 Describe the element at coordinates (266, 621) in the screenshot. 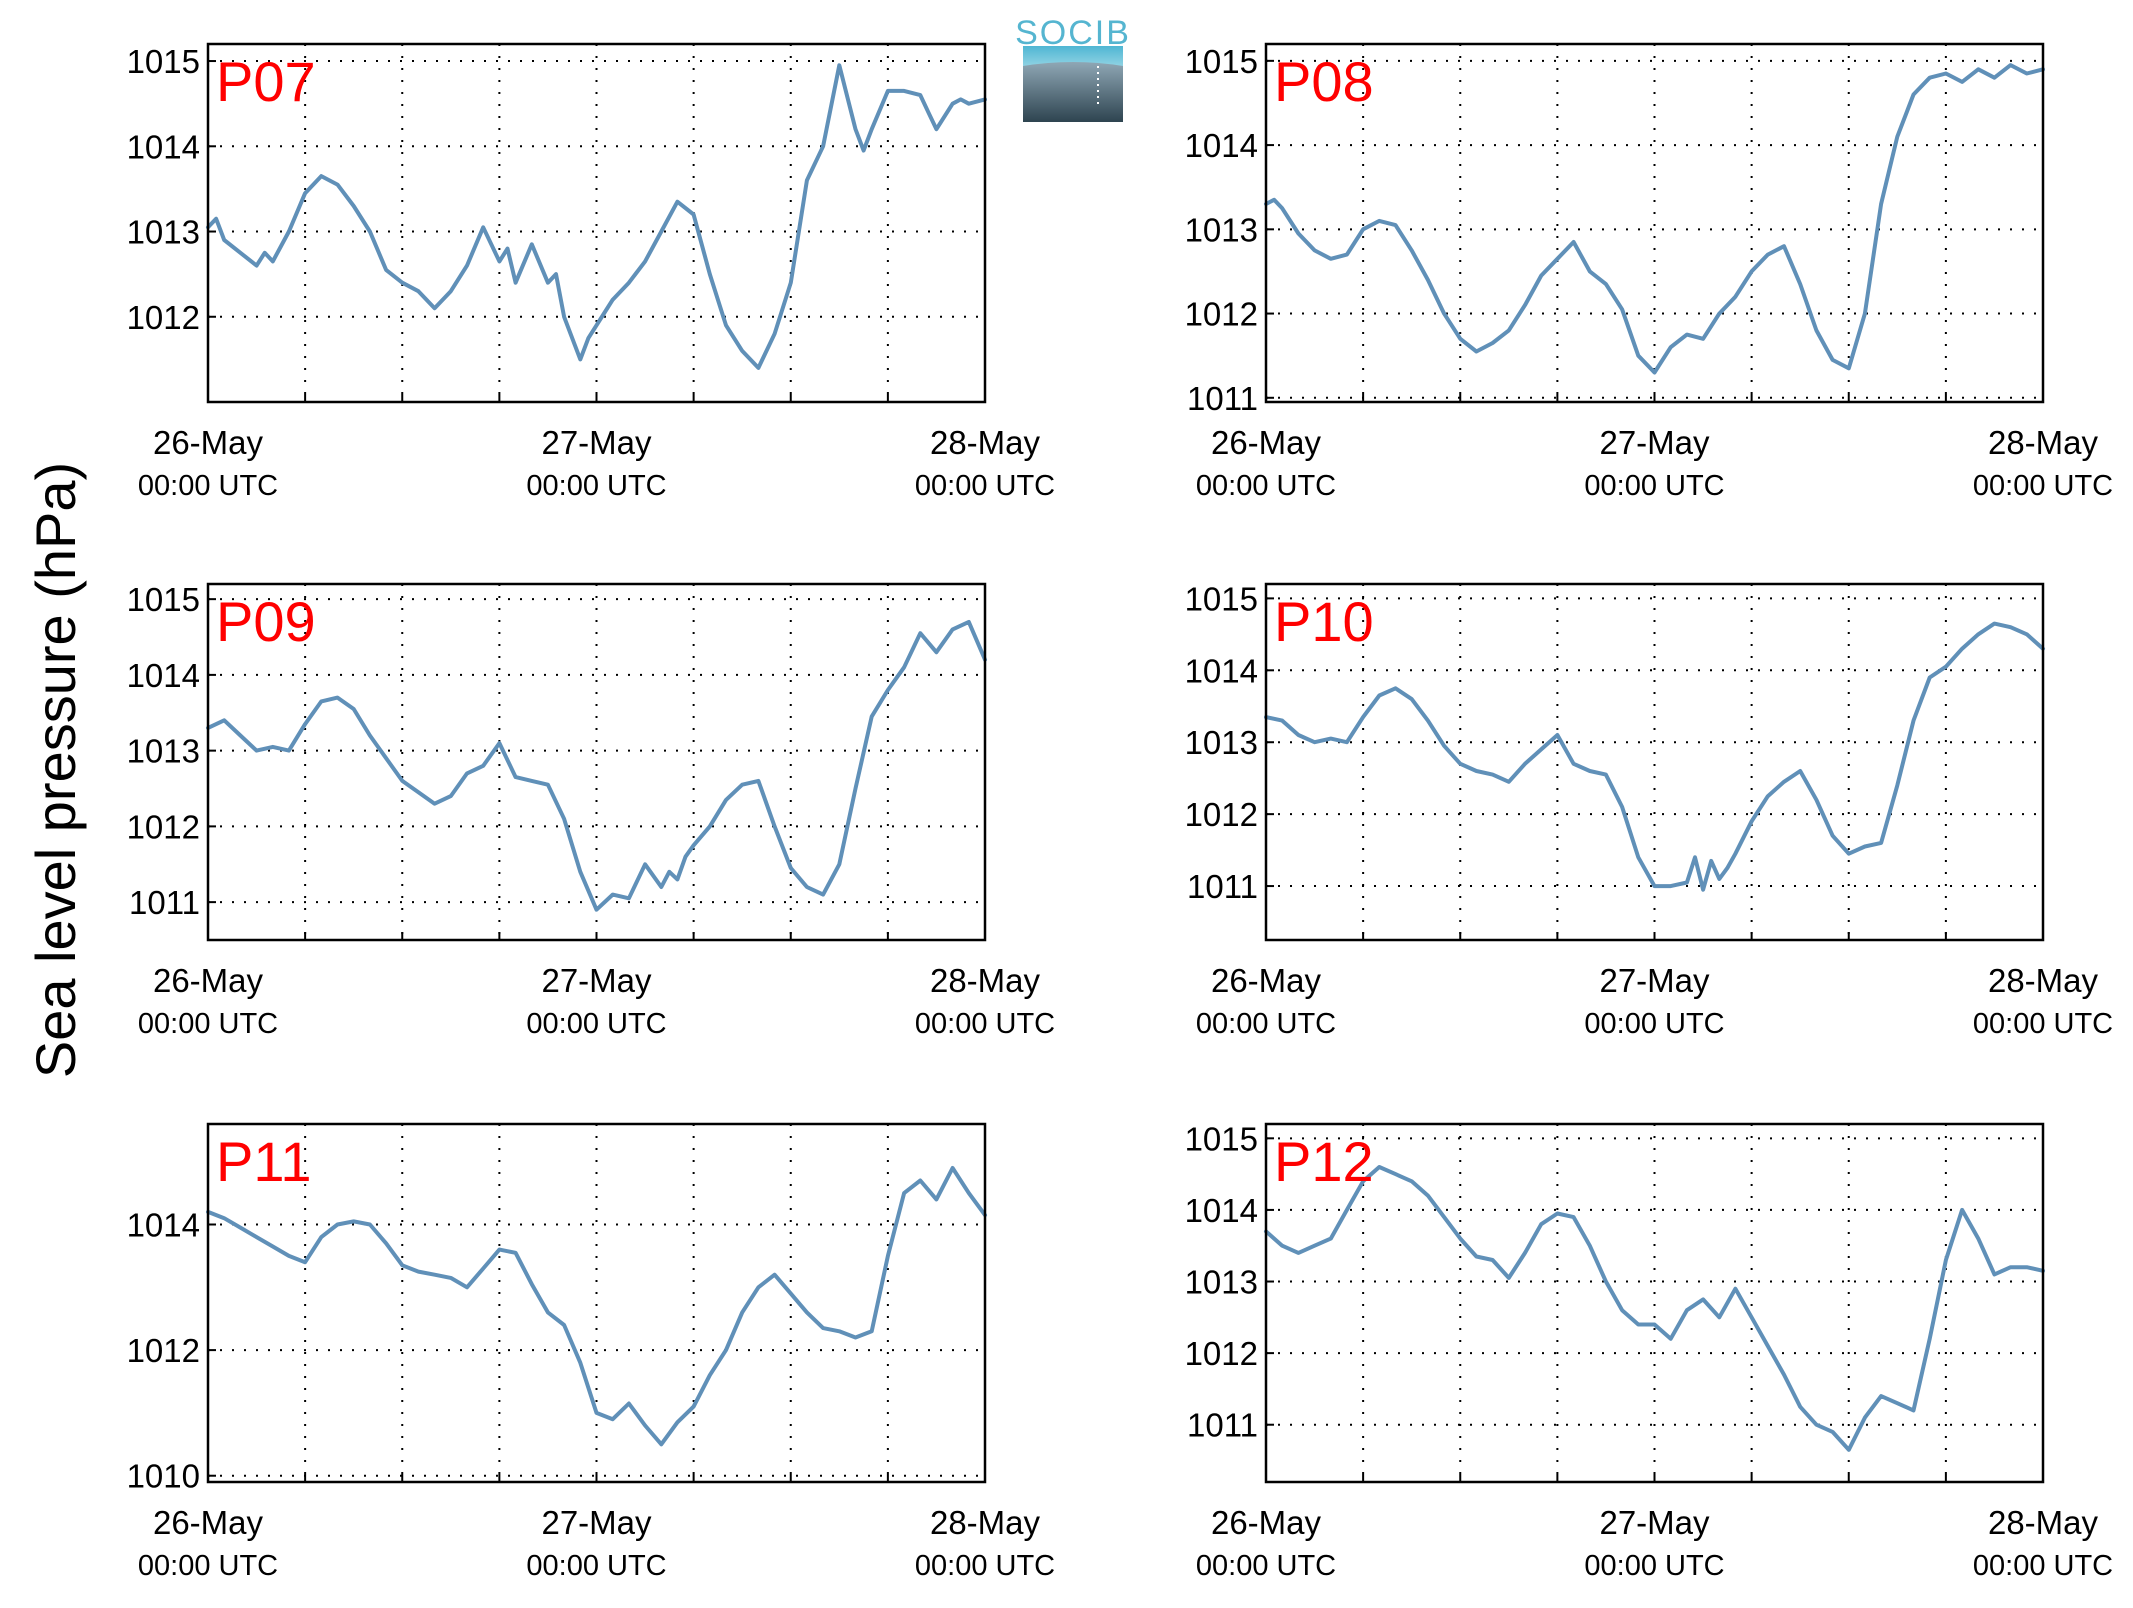

I see `station-label: P09` at that location.